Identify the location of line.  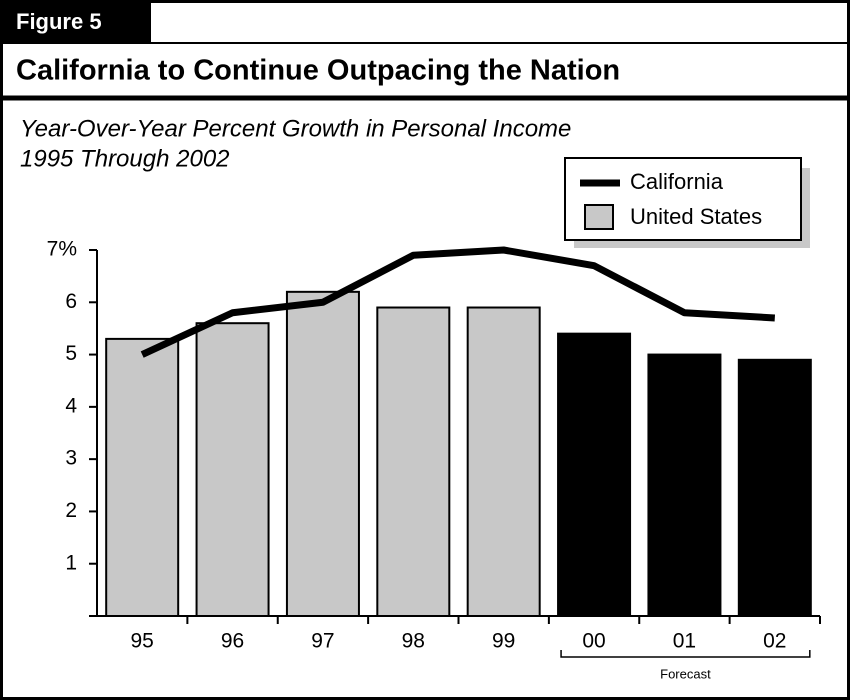
(458, 302).